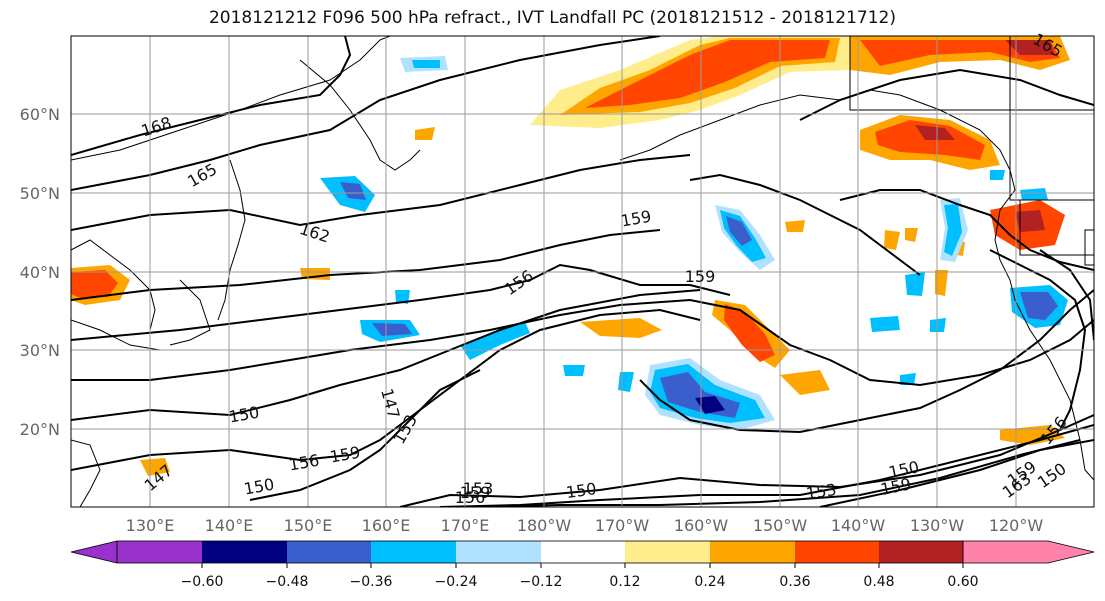 The image size is (1105, 601). What do you see at coordinates (858, 525) in the screenshot?
I see `lon-label: 140°W` at bounding box center [858, 525].